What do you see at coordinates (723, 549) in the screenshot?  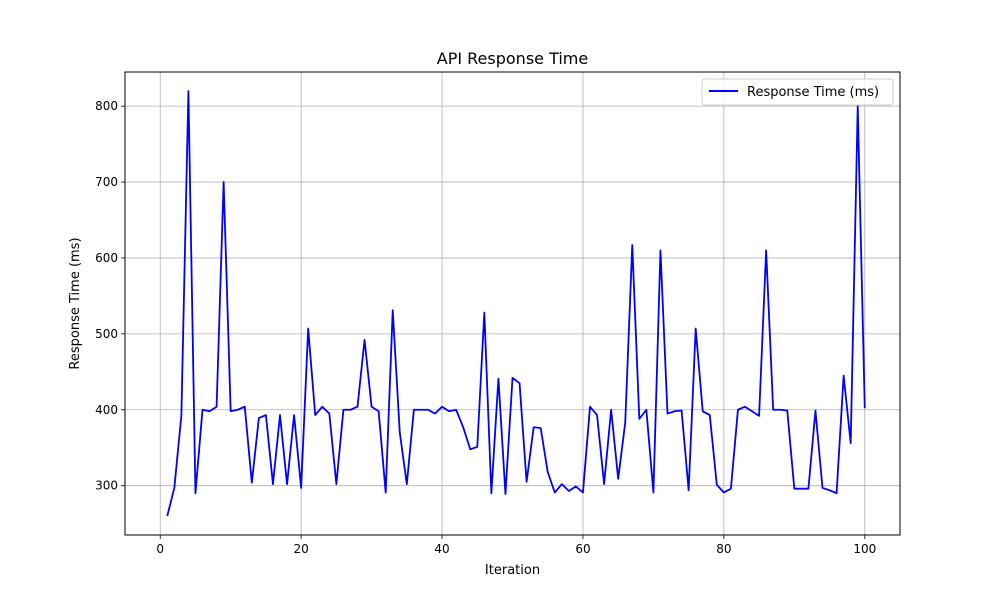 I see `x-tick-label: 80` at bounding box center [723, 549].